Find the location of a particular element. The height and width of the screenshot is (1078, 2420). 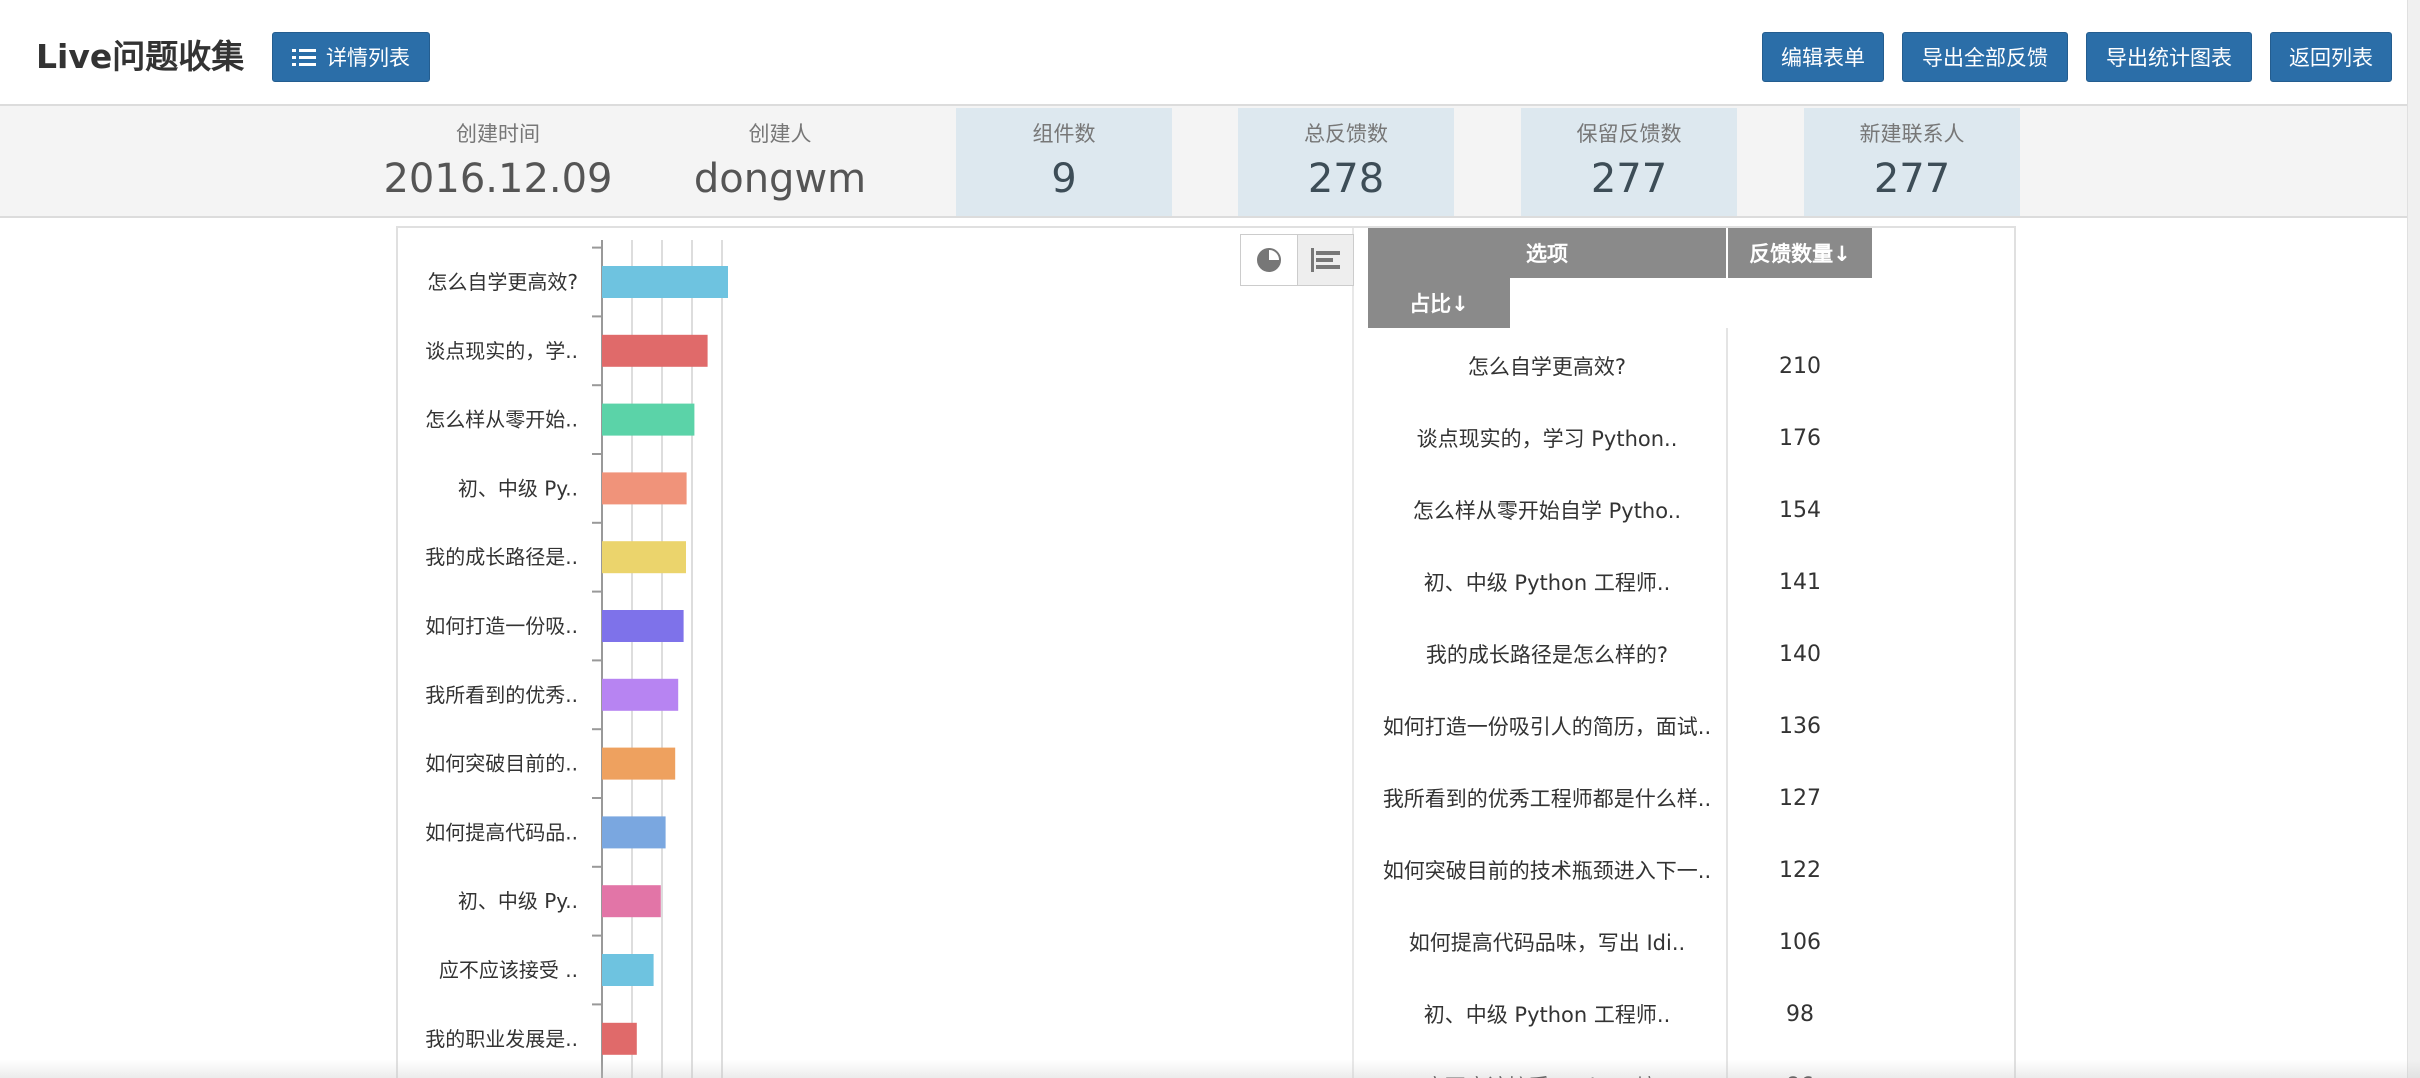

count-cell: 154 is located at coordinates (1800, 510).